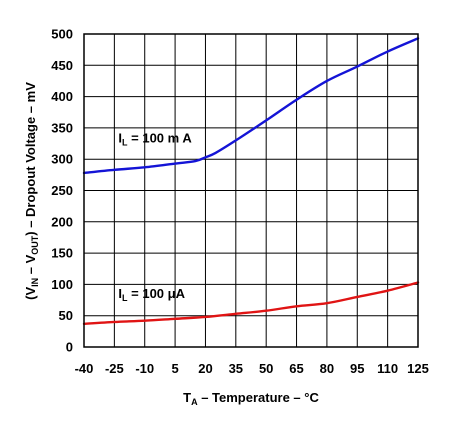  What do you see at coordinates (155, 138) in the screenshot?
I see `series-annotation-100ma: IL = 100 m A` at bounding box center [155, 138].